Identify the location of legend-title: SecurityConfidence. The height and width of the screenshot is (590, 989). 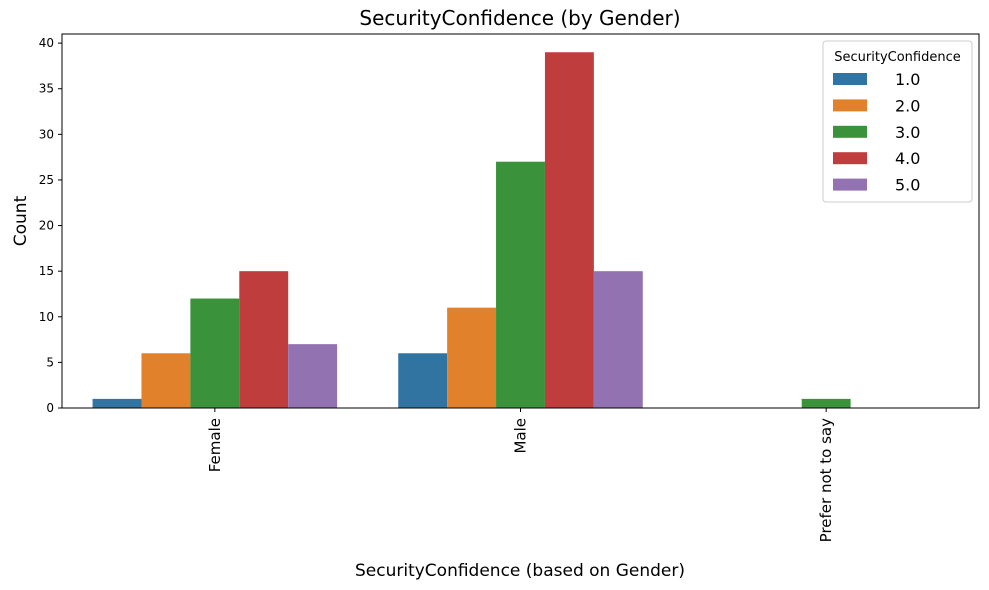
(897, 57).